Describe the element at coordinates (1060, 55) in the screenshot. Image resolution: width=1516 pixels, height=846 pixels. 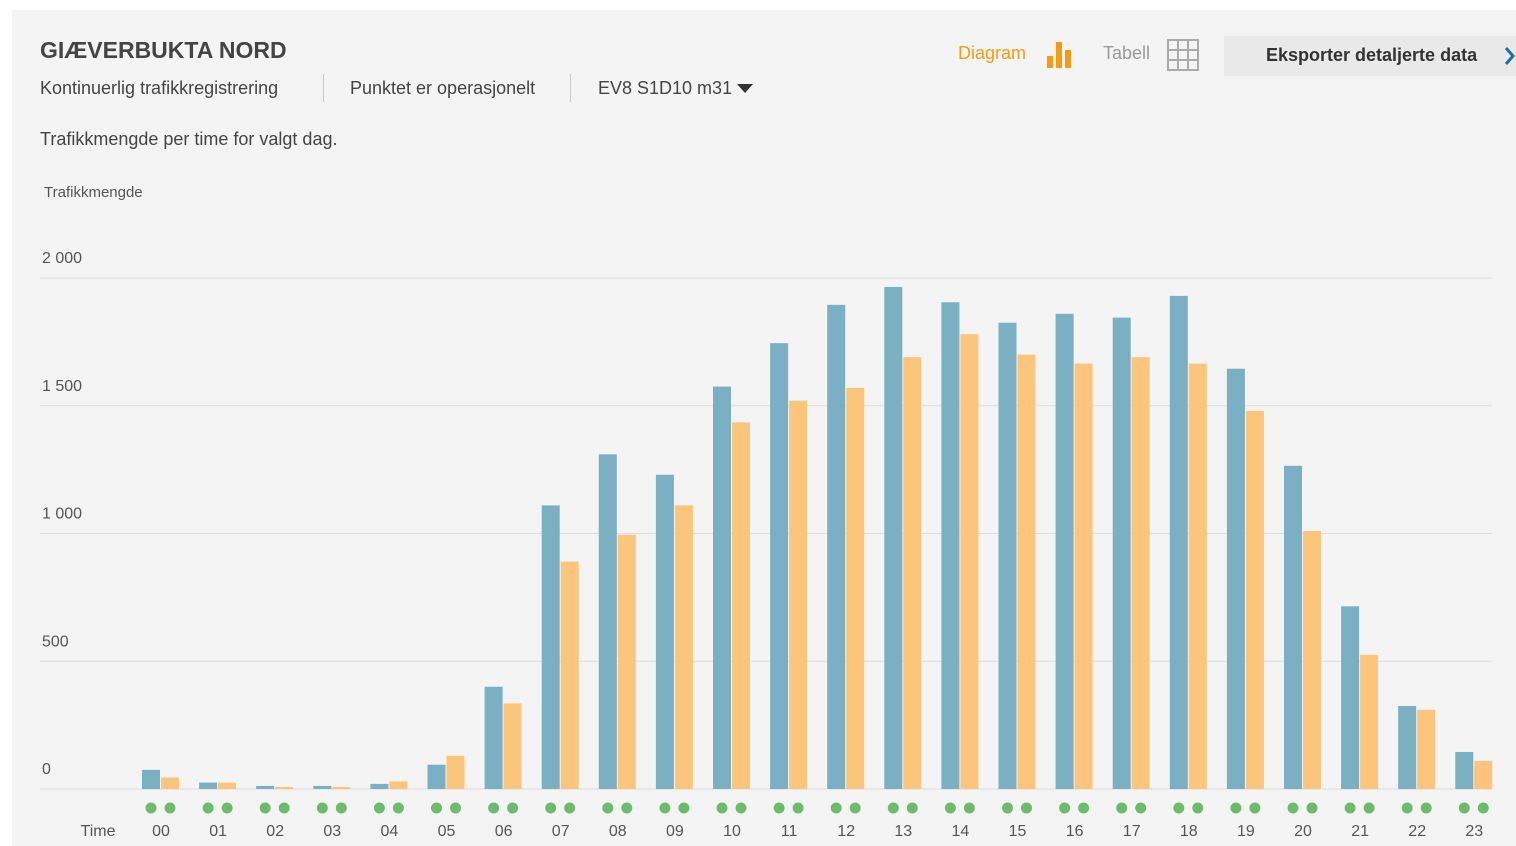
I see `diagram-icon` at that location.